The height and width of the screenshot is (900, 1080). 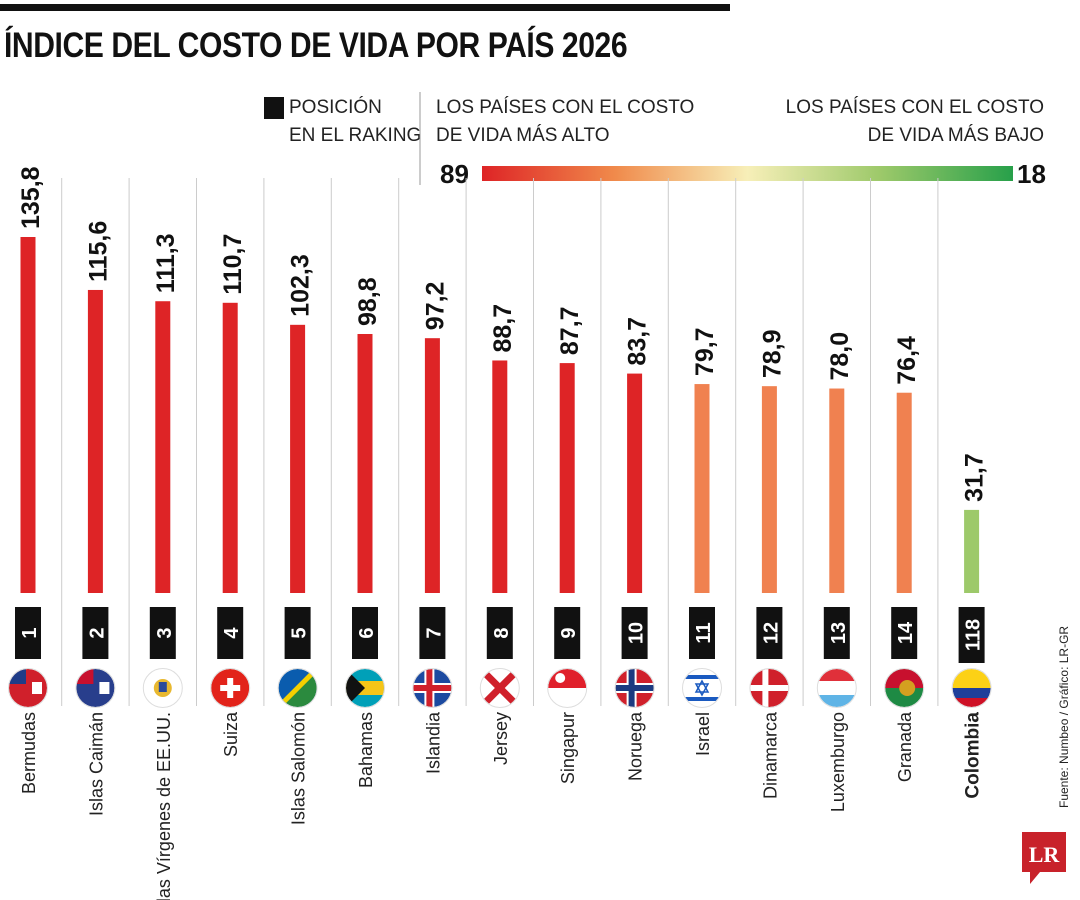 I want to click on bar-group-colombia: 31,7 118 Colombia, so click(x=971, y=626).